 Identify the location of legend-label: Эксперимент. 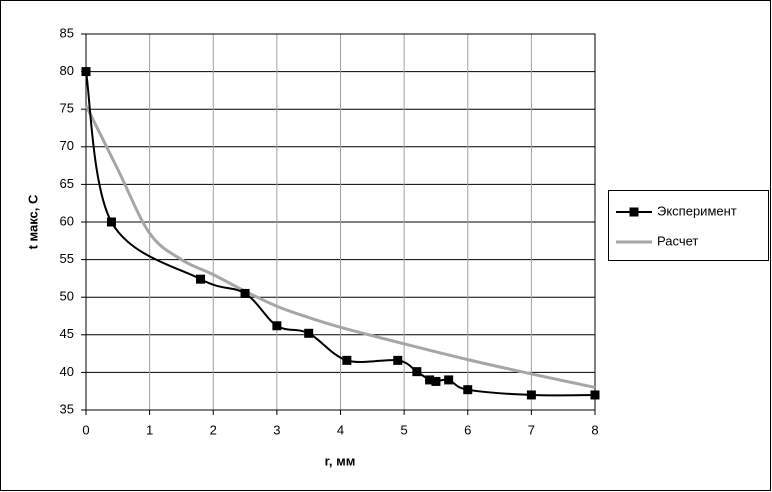
(697, 210).